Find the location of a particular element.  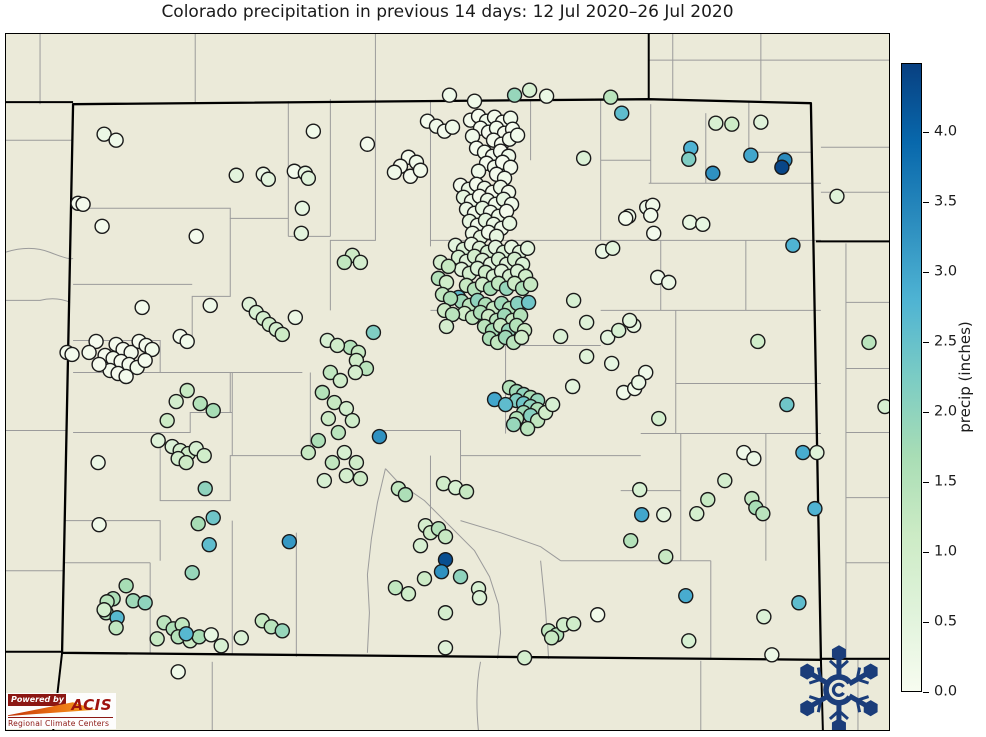

colorbar-tick-label: 0.5 is located at coordinates (946, 621).